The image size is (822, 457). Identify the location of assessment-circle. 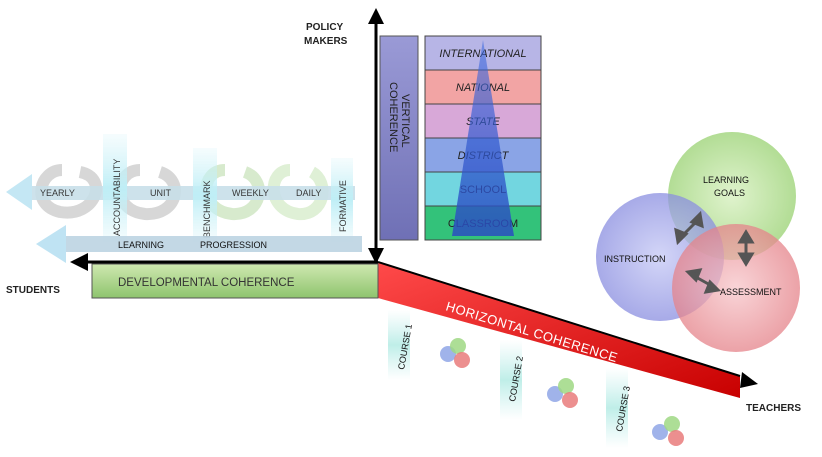
(736, 288).